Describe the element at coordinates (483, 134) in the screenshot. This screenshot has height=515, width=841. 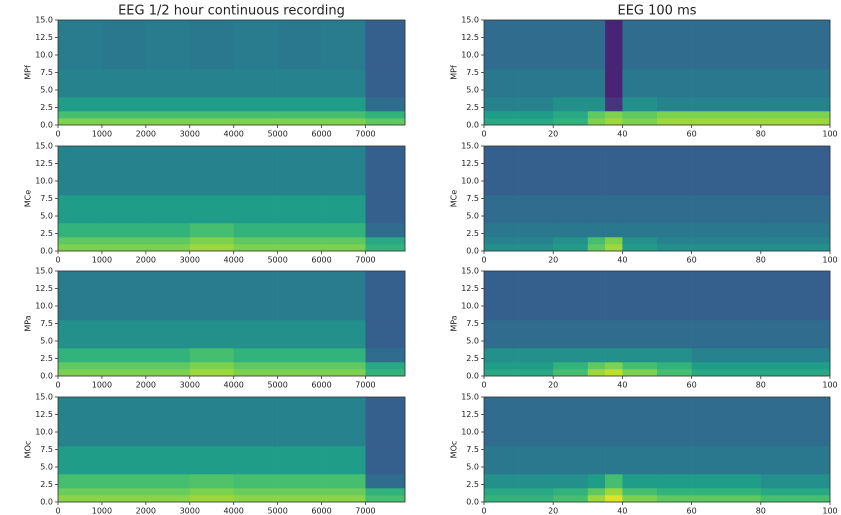
I see `x-tick-label: 0` at that location.